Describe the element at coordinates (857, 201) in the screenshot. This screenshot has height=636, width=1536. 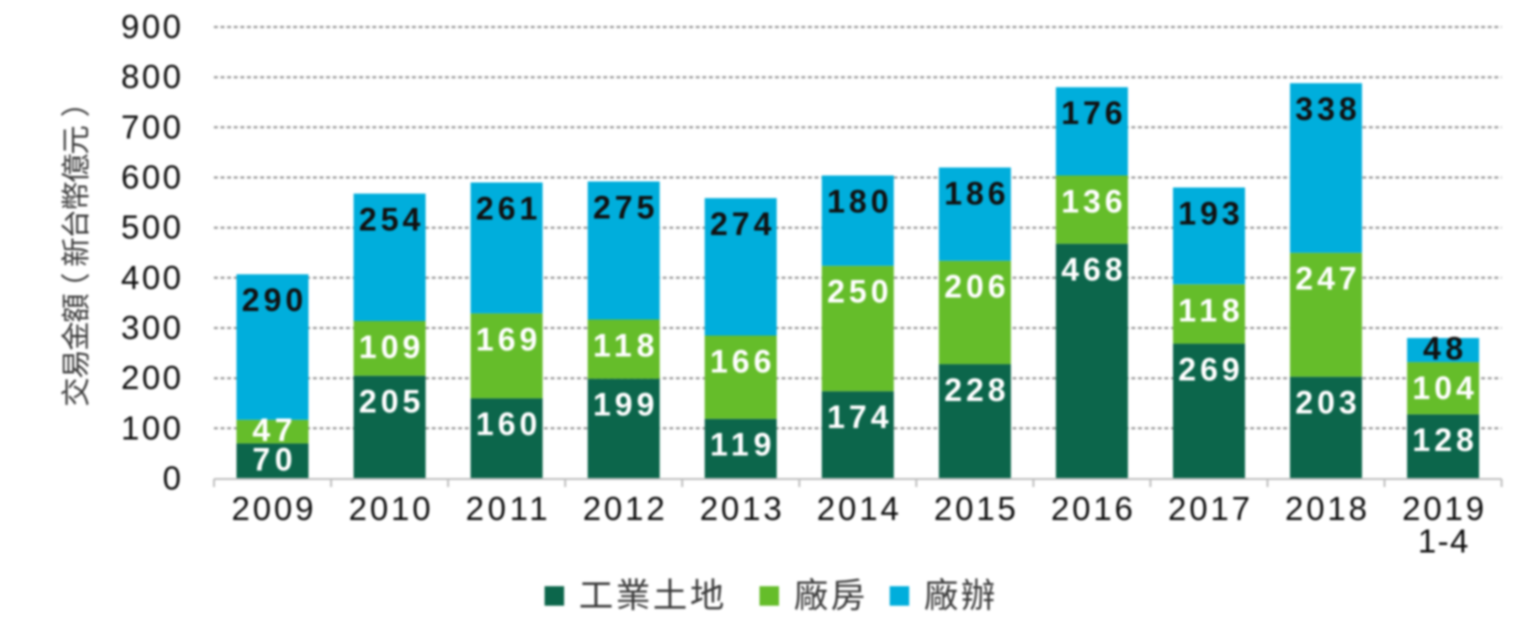
I see `svg-text: 180` at that location.